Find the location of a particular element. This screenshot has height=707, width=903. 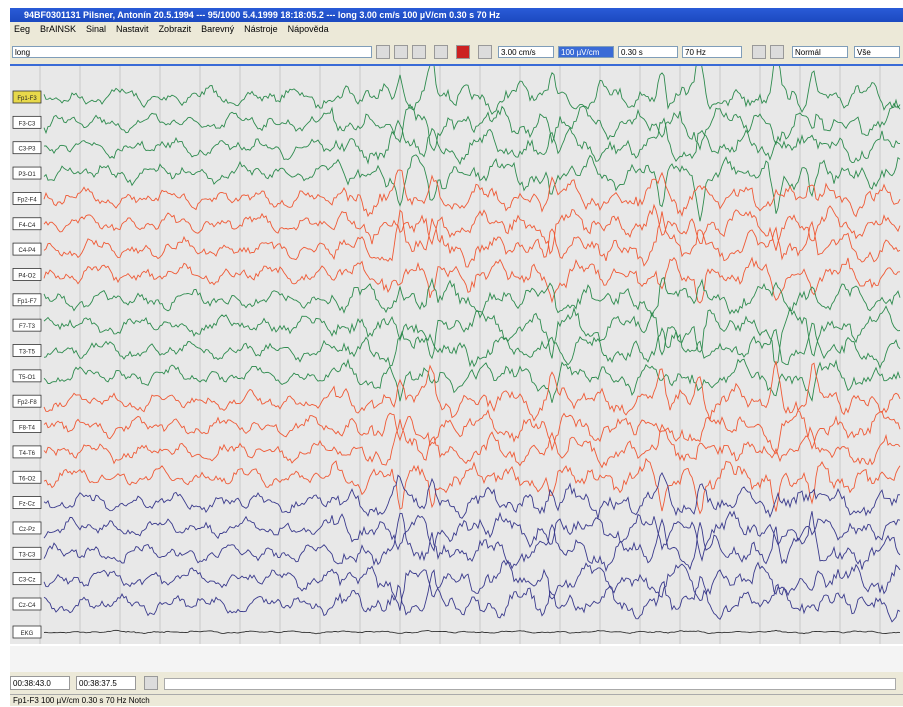

channel-label: T3-T5 is located at coordinates (27, 353).